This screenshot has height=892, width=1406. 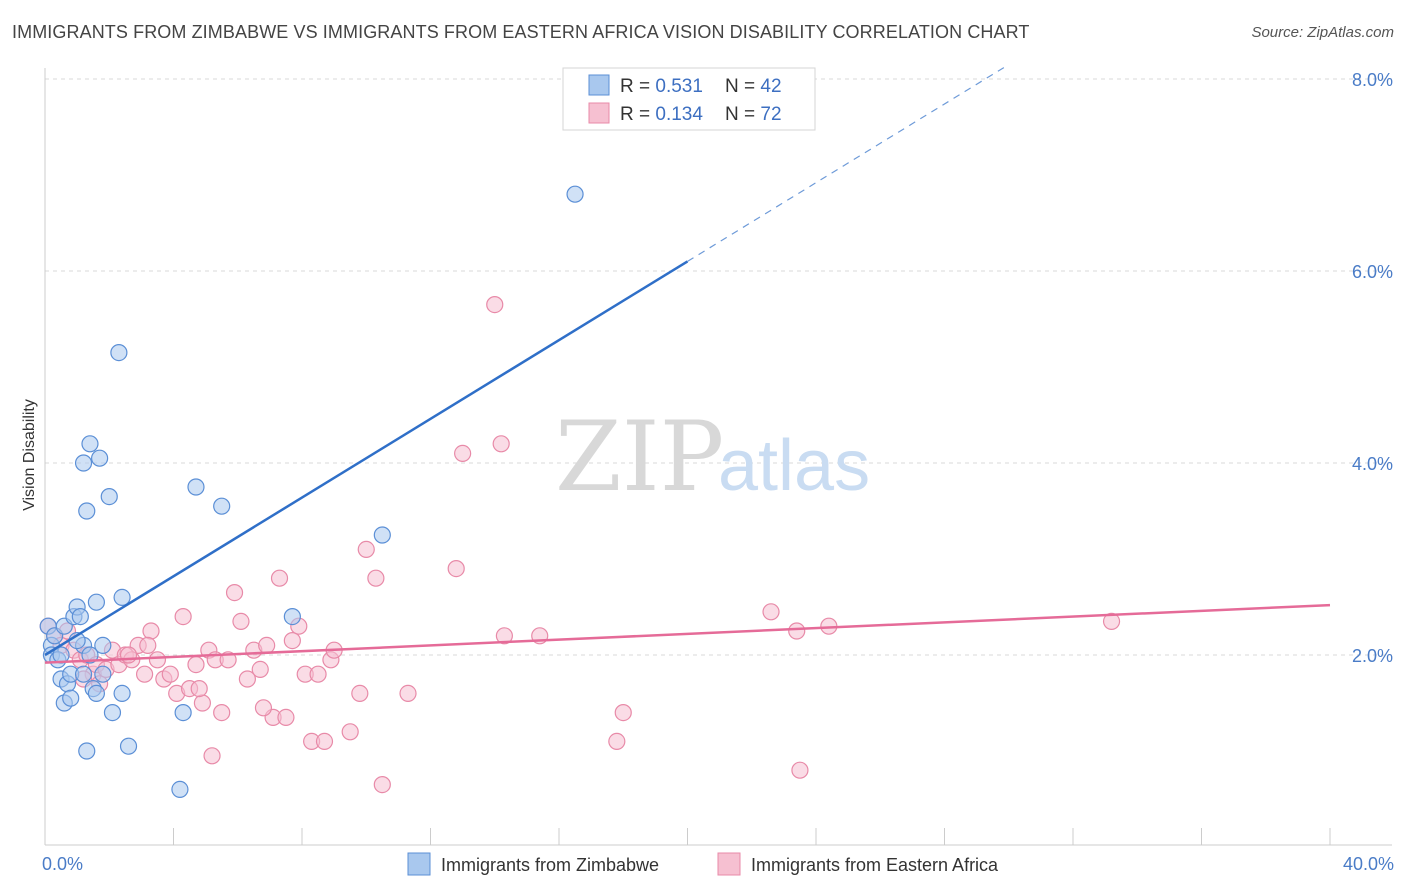 I want to click on y-axis-label: Vision Disability, so click(x=29, y=455).